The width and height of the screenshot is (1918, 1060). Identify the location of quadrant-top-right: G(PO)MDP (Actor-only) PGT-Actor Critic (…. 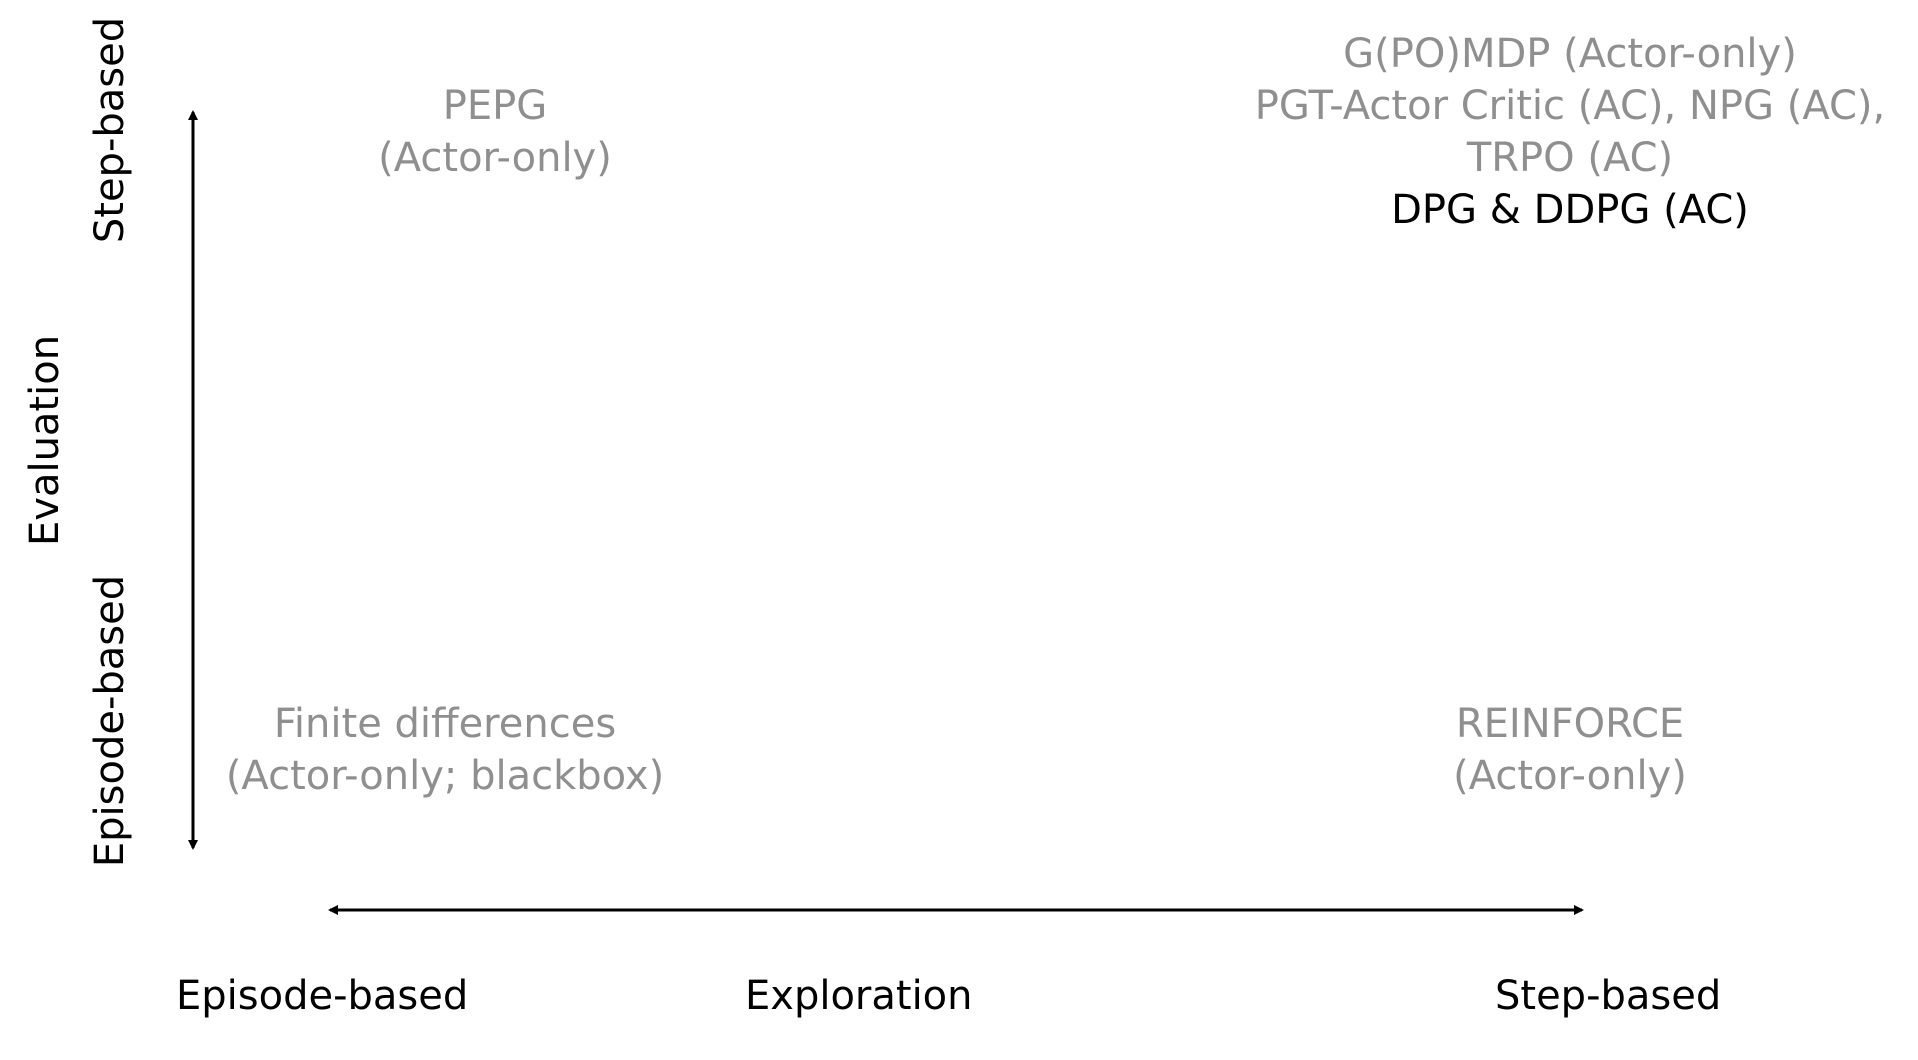
(1570, 132).